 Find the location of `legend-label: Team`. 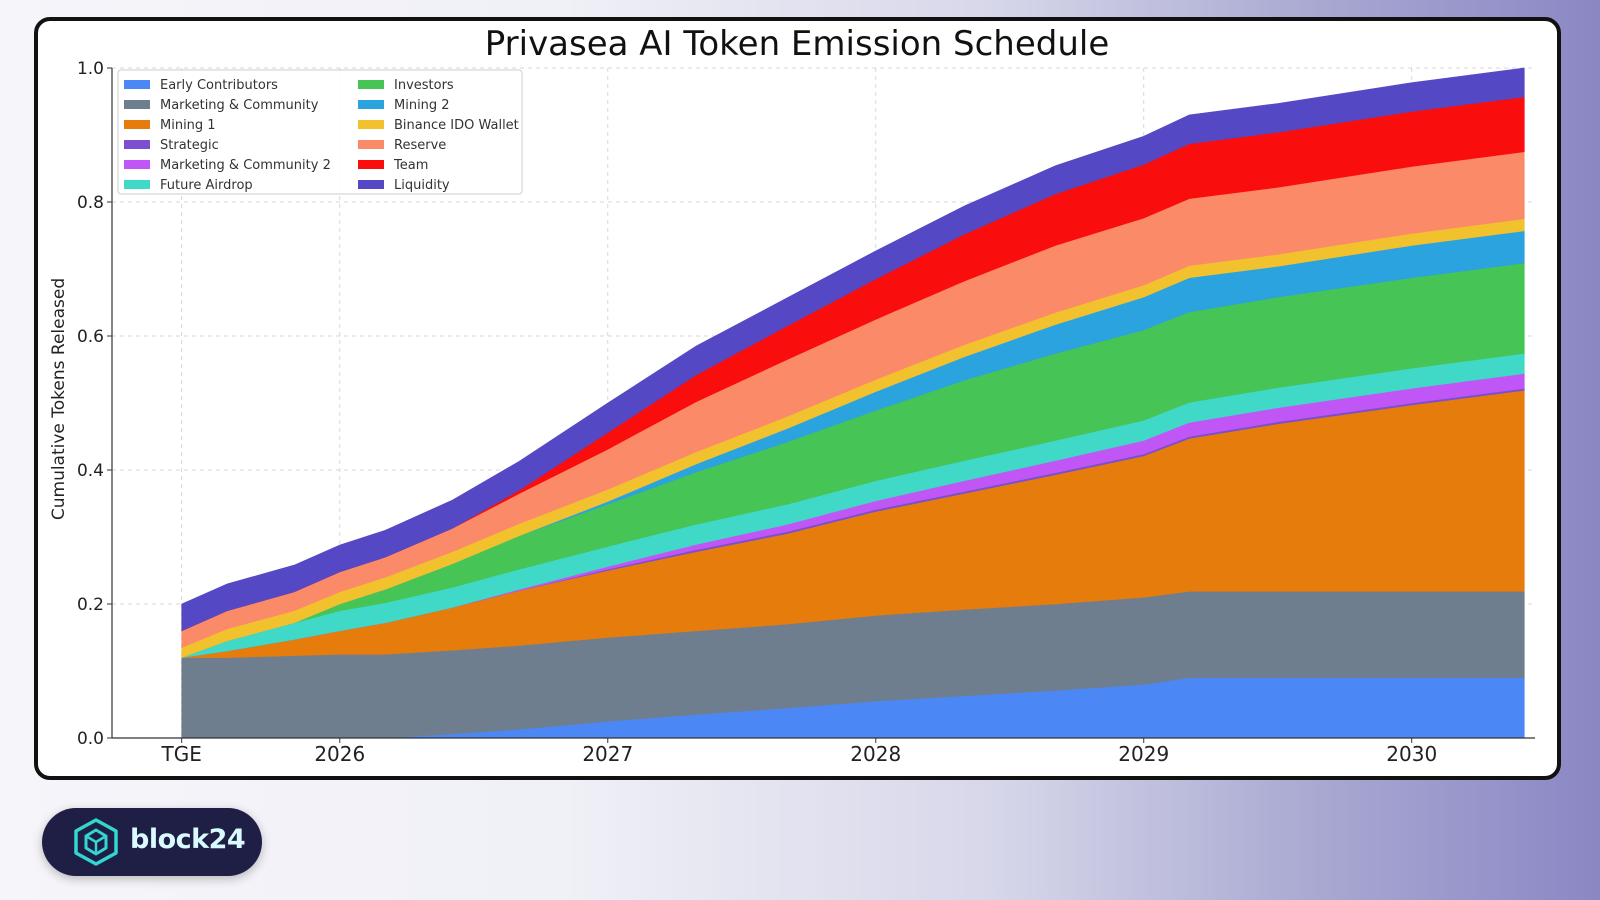

legend-label: Team is located at coordinates (410, 165).